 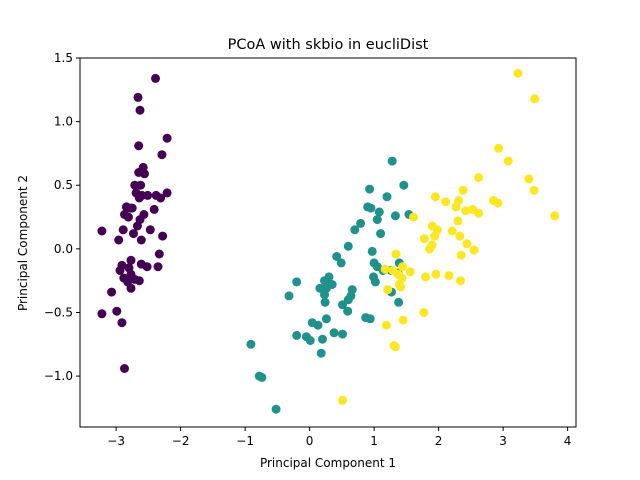 I want to click on chart-title: PCoA with skbio in eucliDist, so click(x=328, y=45).